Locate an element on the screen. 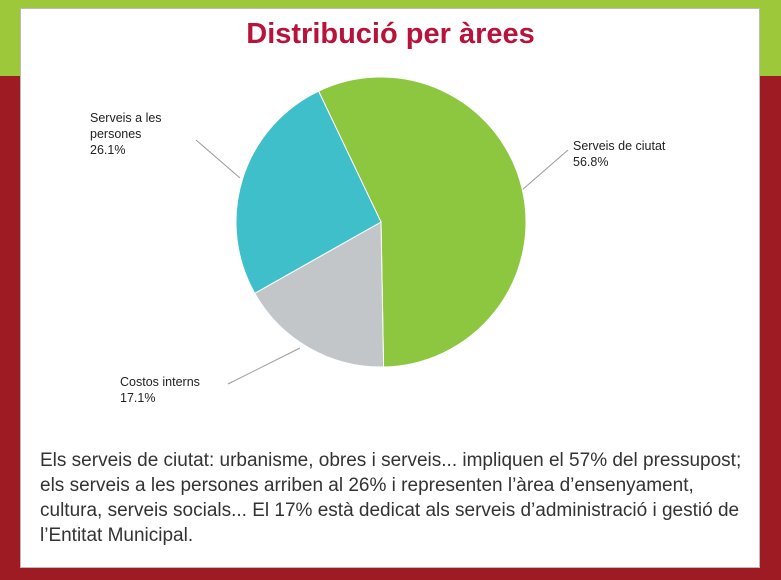 This screenshot has height=580, width=781. value-label: 17.1% is located at coordinates (138, 398).